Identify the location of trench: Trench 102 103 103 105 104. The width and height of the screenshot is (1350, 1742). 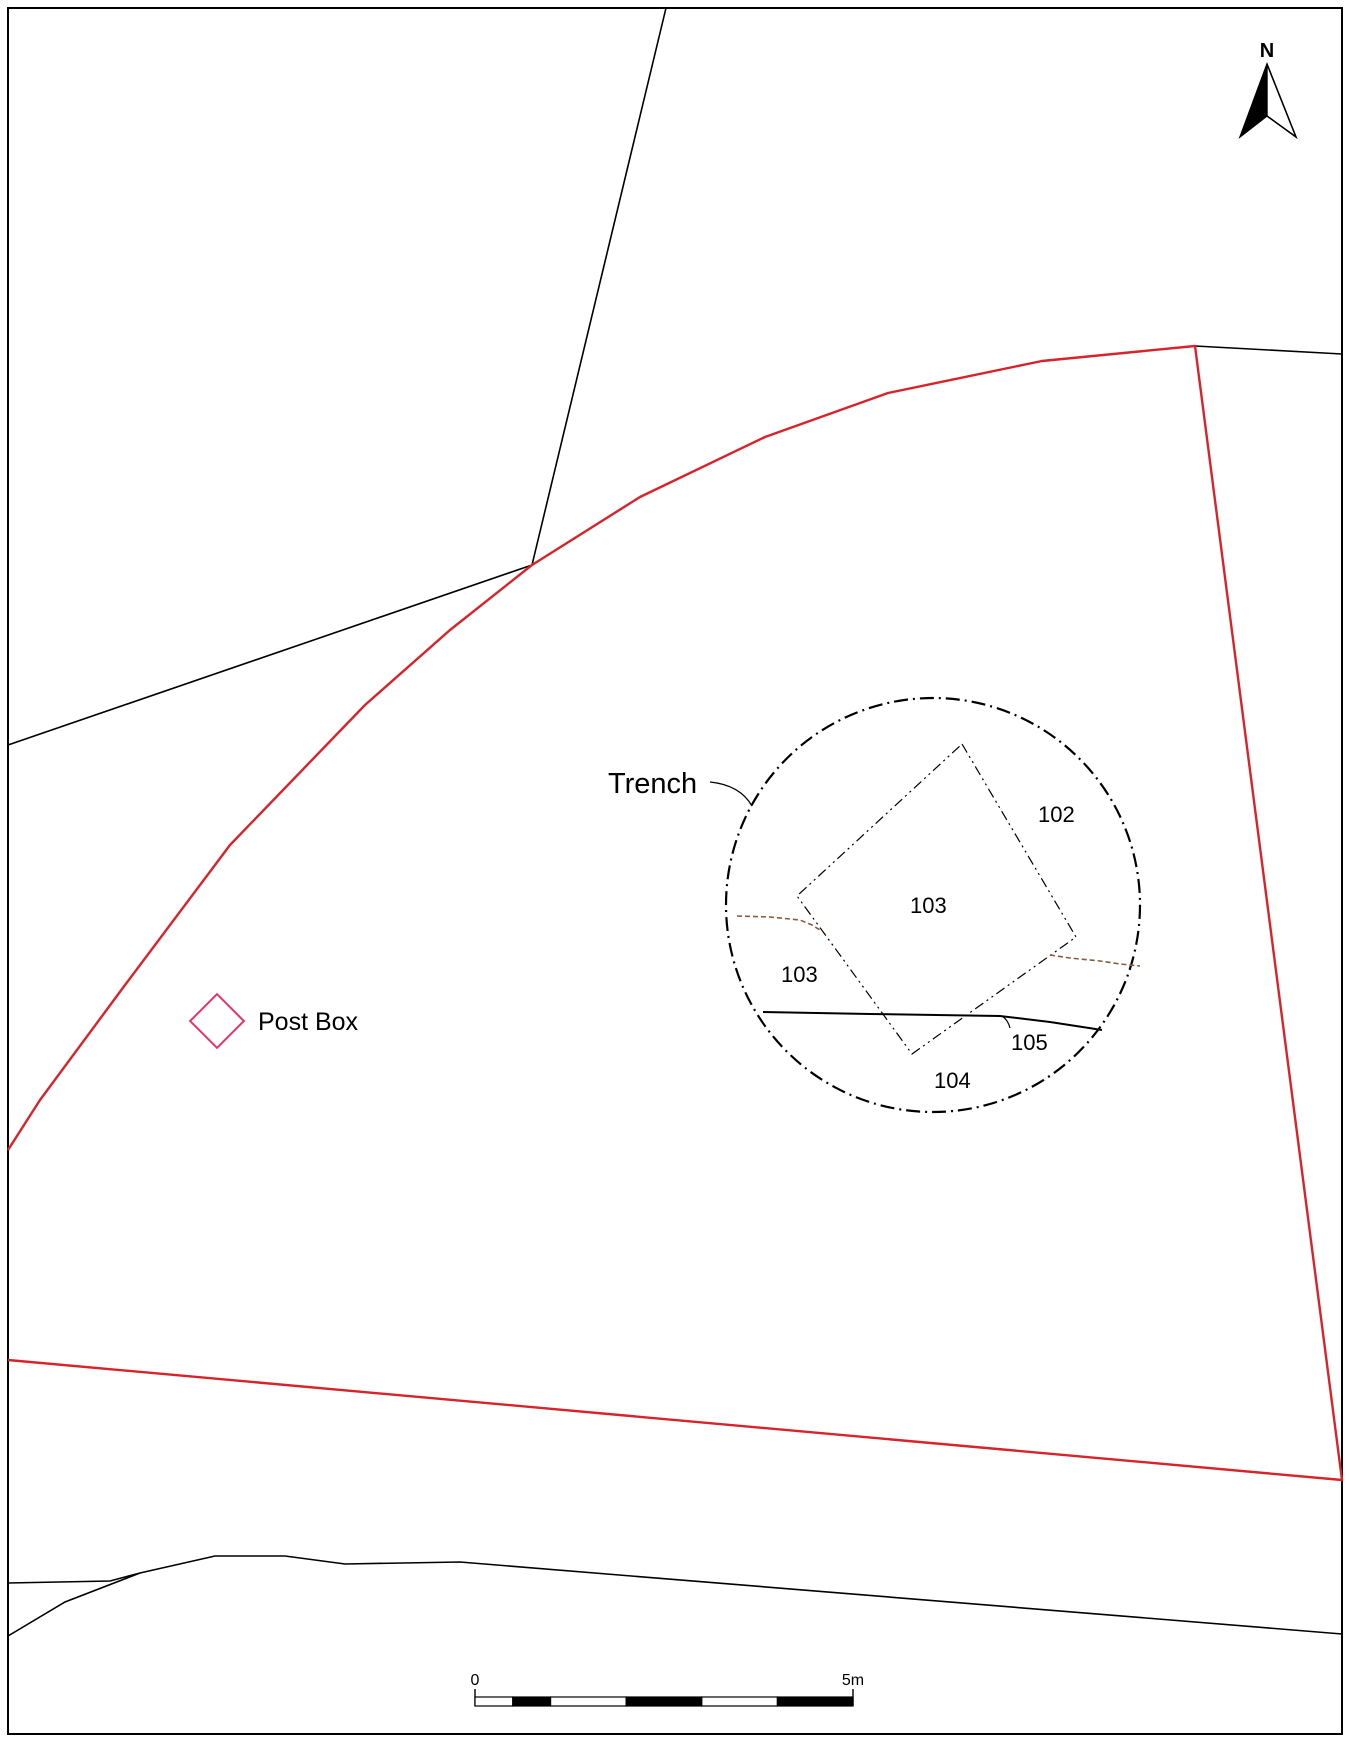
(875, 905).